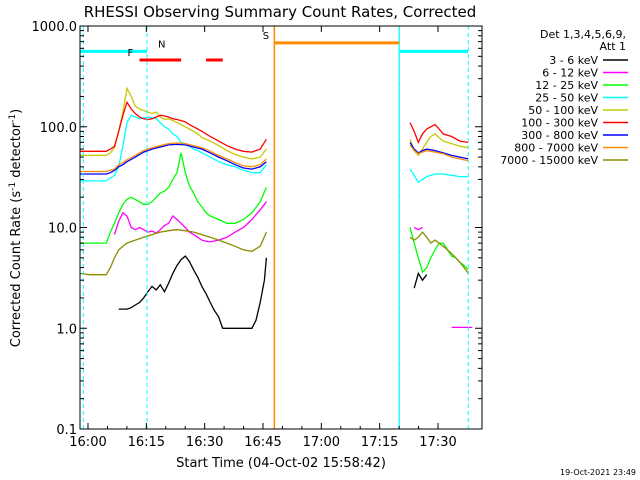 The height and width of the screenshot is (480, 640). What do you see at coordinates (62, 229) in the screenshot?
I see `y-tick-label-2: 10.0` at bounding box center [62, 229].